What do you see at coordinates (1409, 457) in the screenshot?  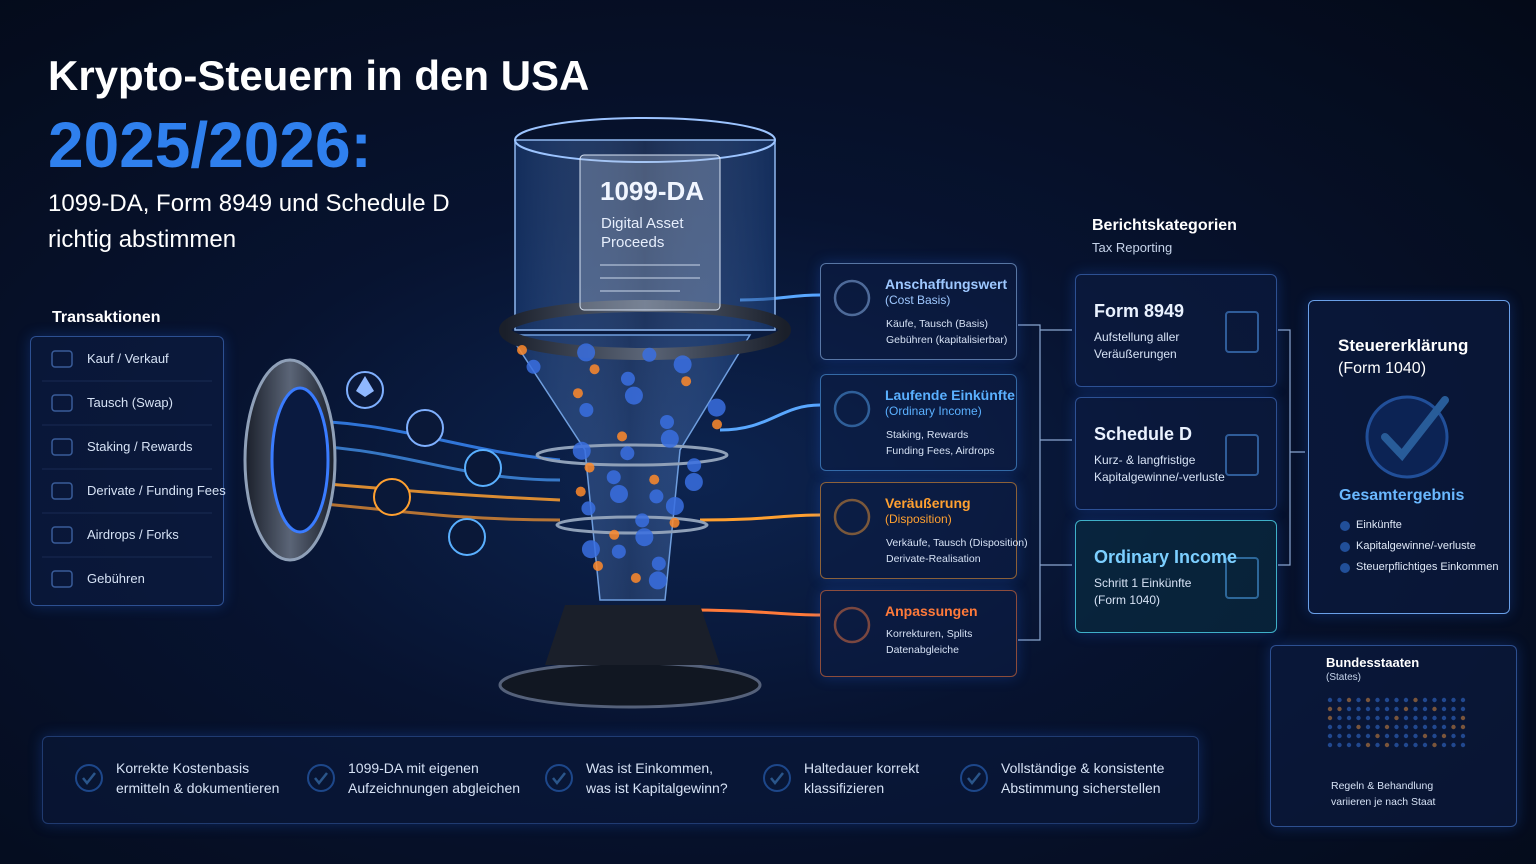 I see `result-box` at bounding box center [1409, 457].